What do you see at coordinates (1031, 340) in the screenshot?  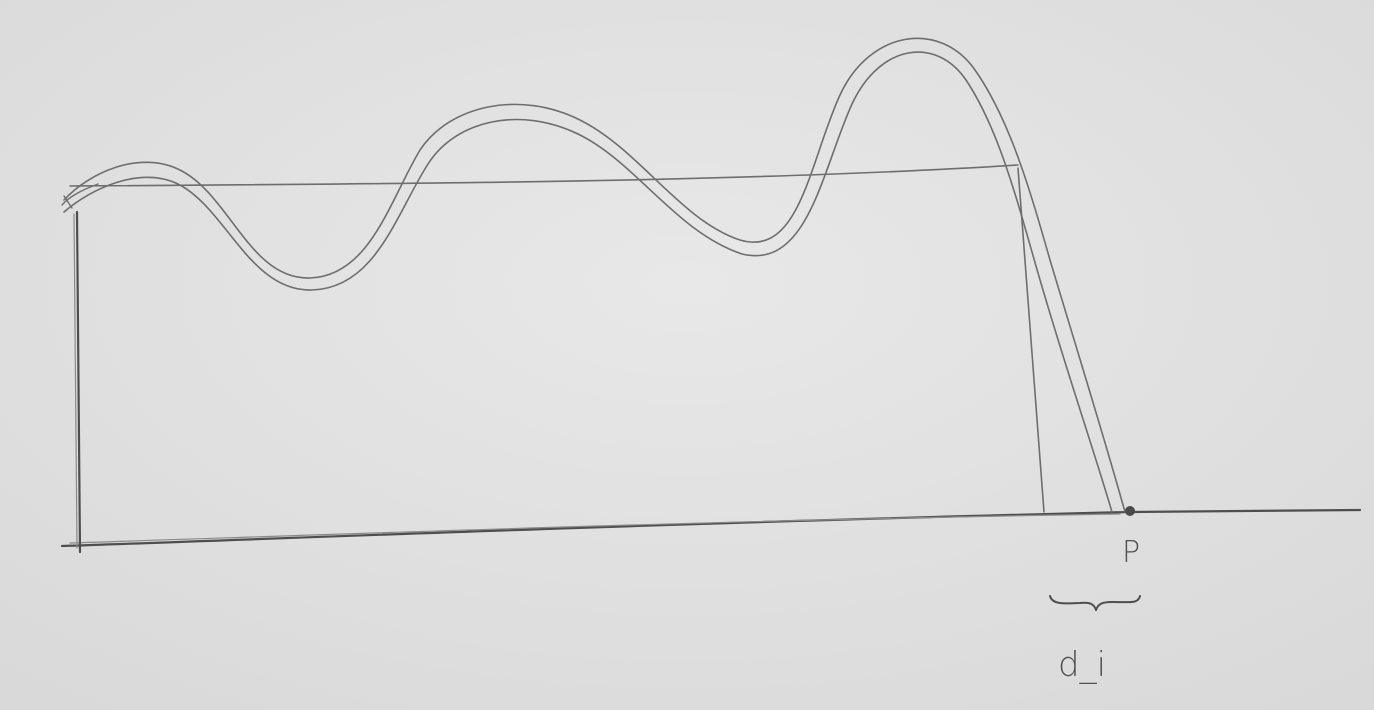 I see `rectangle-right-vertical` at bounding box center [1031, 340].